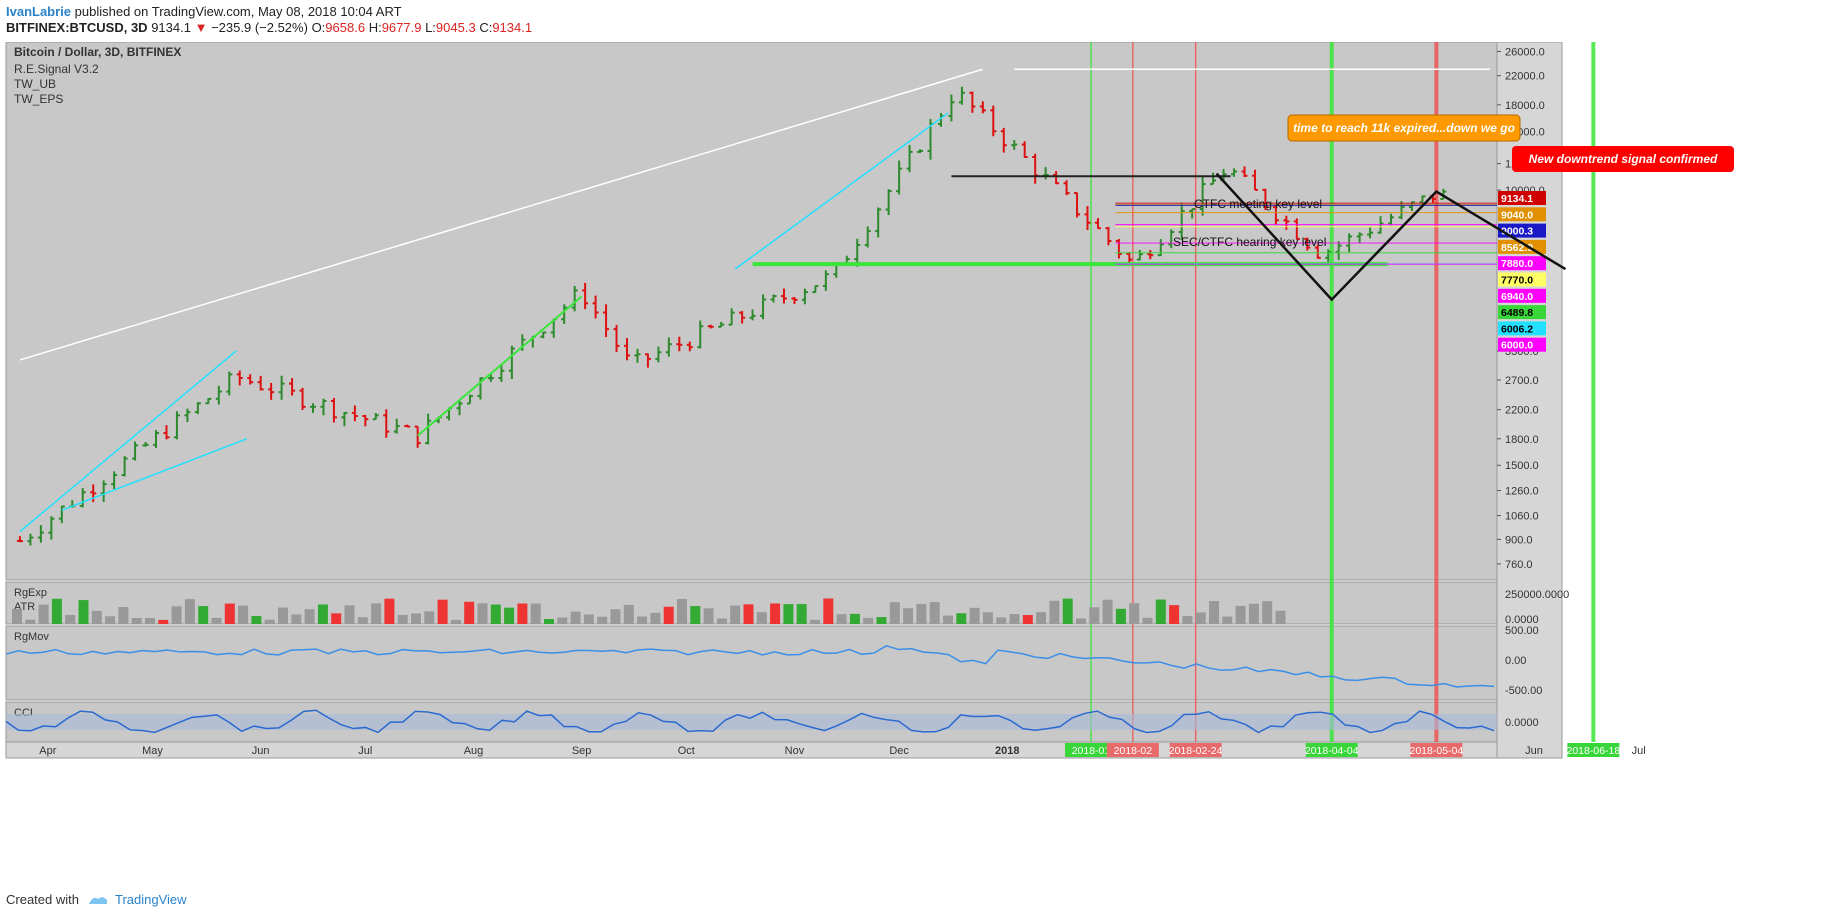 The width and height of the screenshot is (1824, 918). I want to click on price-change: −235.9 (−2.52%), so click(259, 27).